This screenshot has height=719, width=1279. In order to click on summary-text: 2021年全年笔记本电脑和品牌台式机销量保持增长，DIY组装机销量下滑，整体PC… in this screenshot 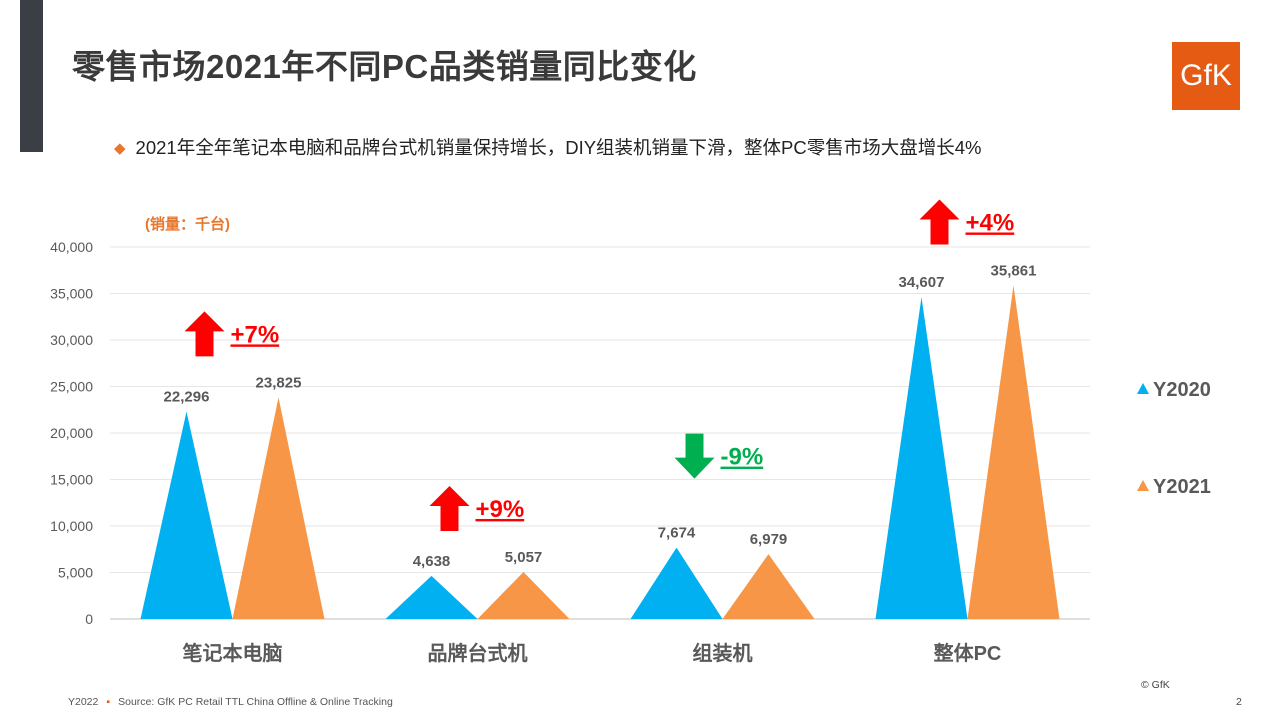, I will do `click(558, 147)`.